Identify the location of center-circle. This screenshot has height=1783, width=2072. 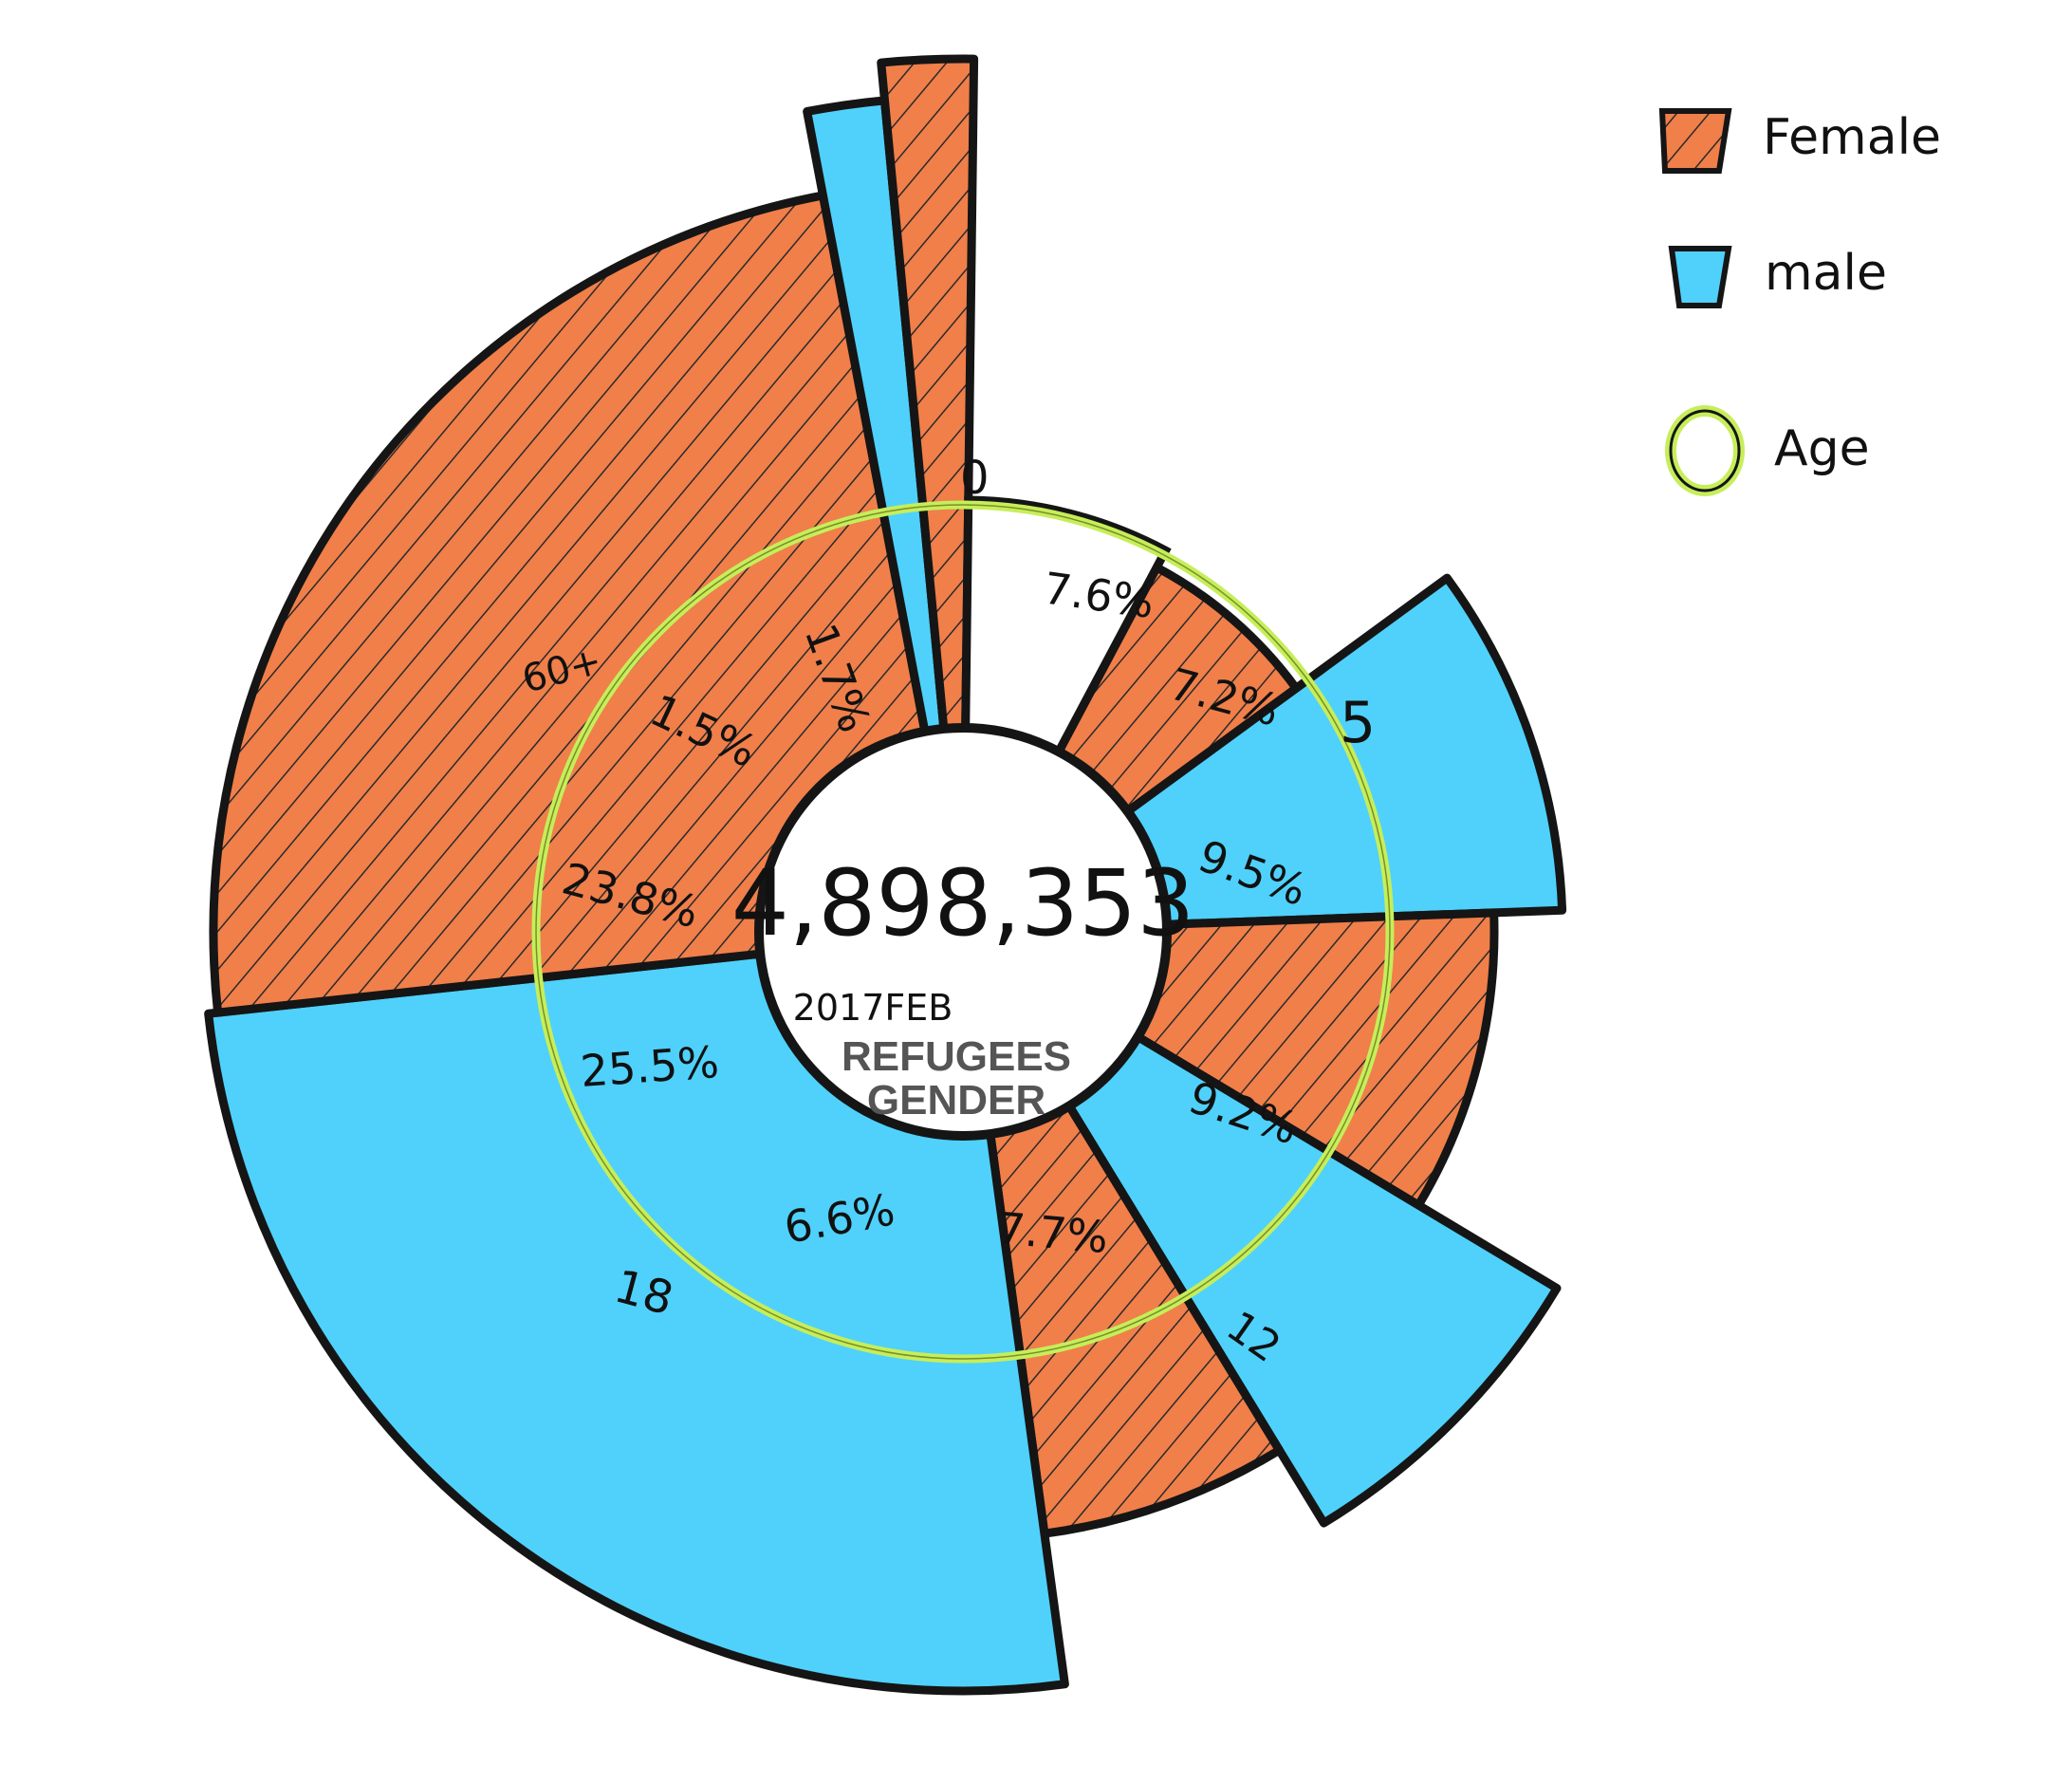
(963, 932).